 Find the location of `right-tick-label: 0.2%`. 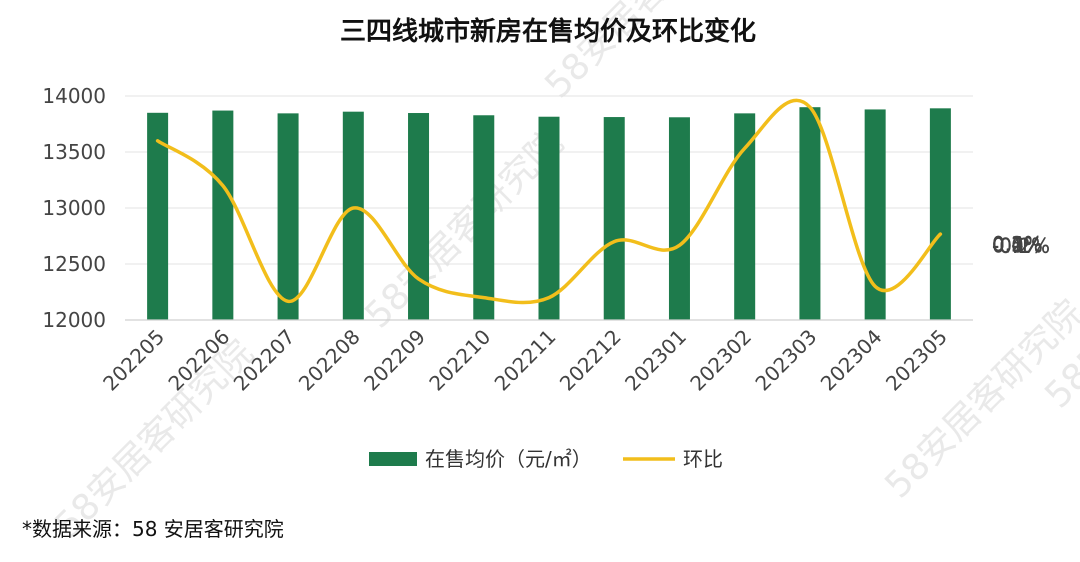

right-tick-label: 0.2% is located at coordinates (1017, 245).